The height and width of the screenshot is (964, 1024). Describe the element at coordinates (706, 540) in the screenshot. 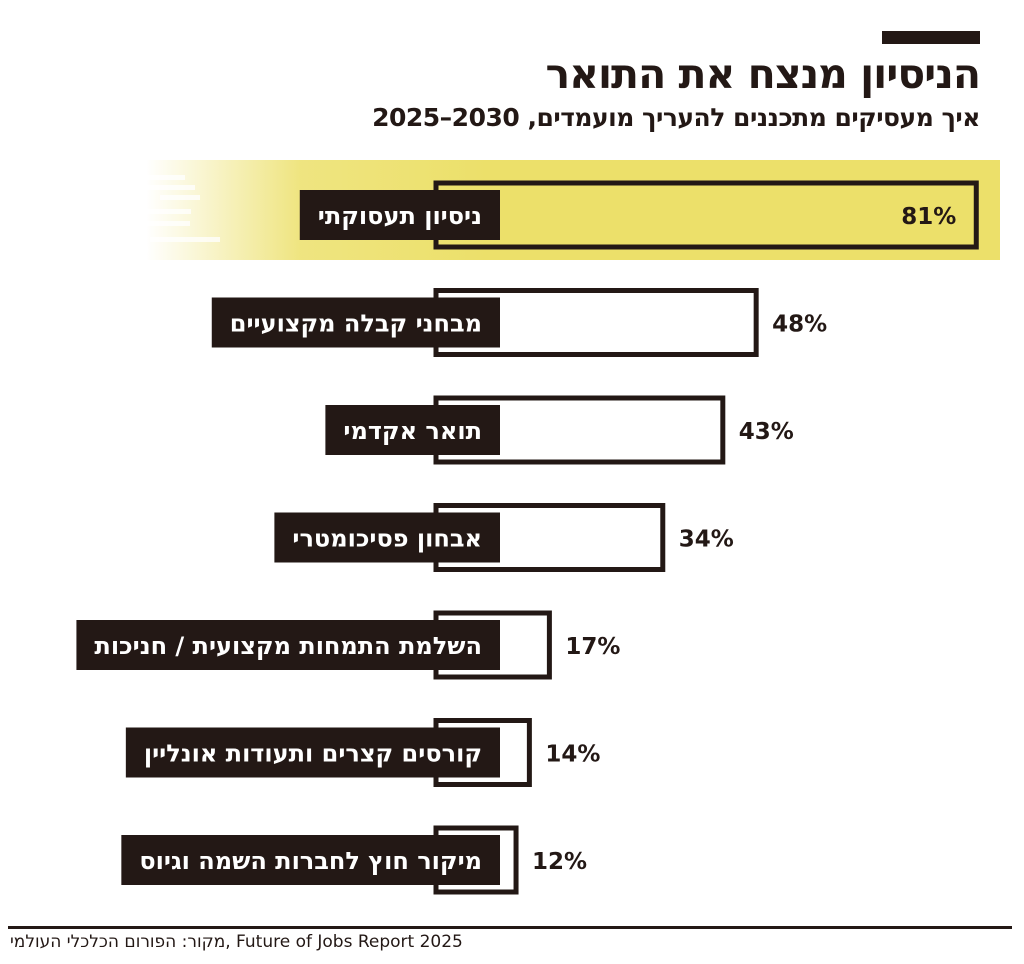

I see `value-label-3: 34%` at that location.